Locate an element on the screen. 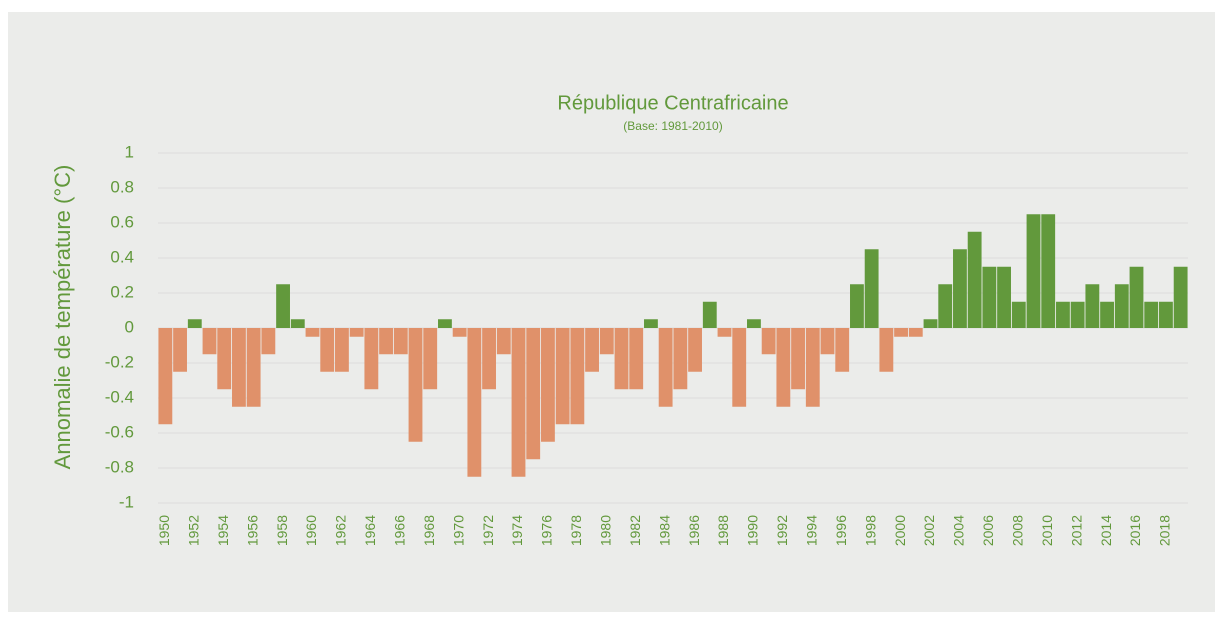 The image size is (1223, 622). x-tick-label: 1988 is located at coordinates (723, 530).